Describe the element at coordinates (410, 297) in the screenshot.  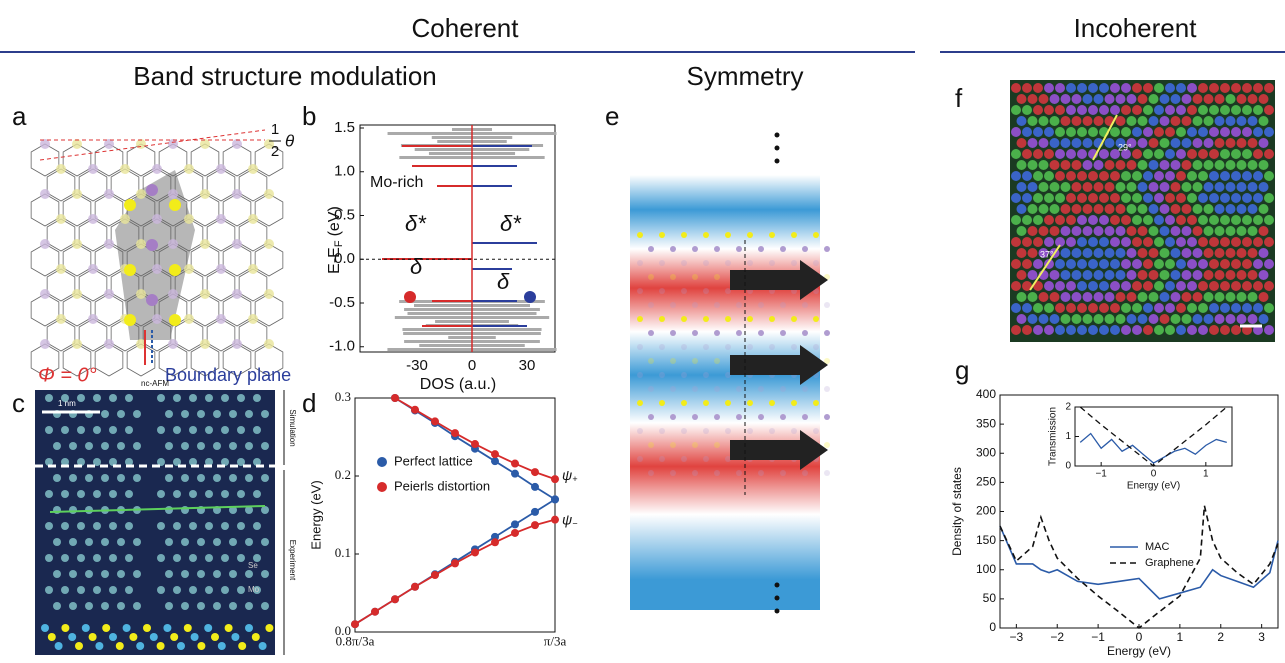
I see `spin-up` at that location.